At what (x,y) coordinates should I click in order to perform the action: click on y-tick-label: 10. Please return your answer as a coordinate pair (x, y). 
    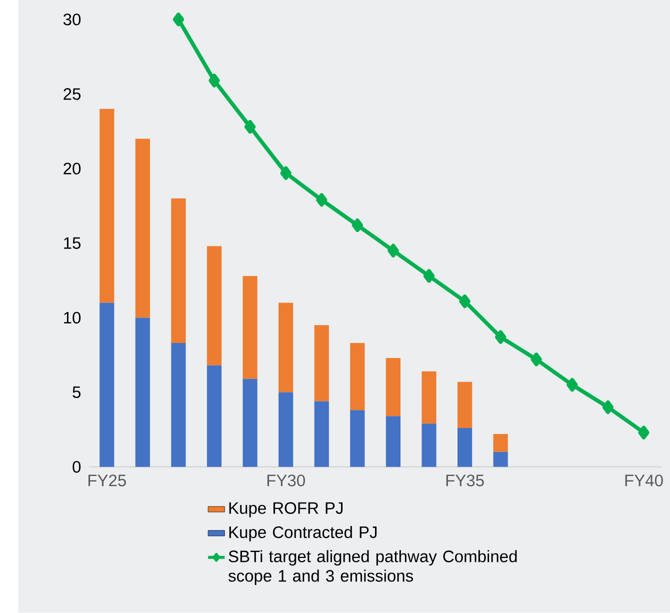
    Looking at the image, I should click on (72, 318).